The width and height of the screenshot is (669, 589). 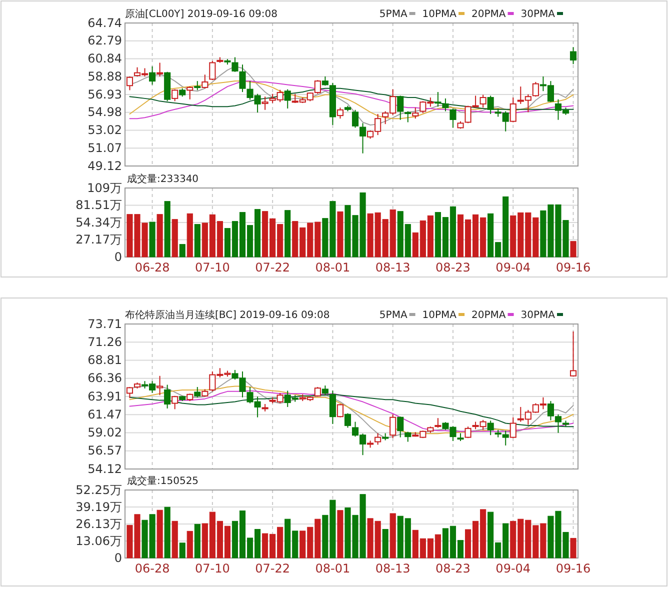 What do you see at coordinates (105, 433) in the screenshot?
I see `y-tick-label: 59.02` at bounding box center [105, 433].